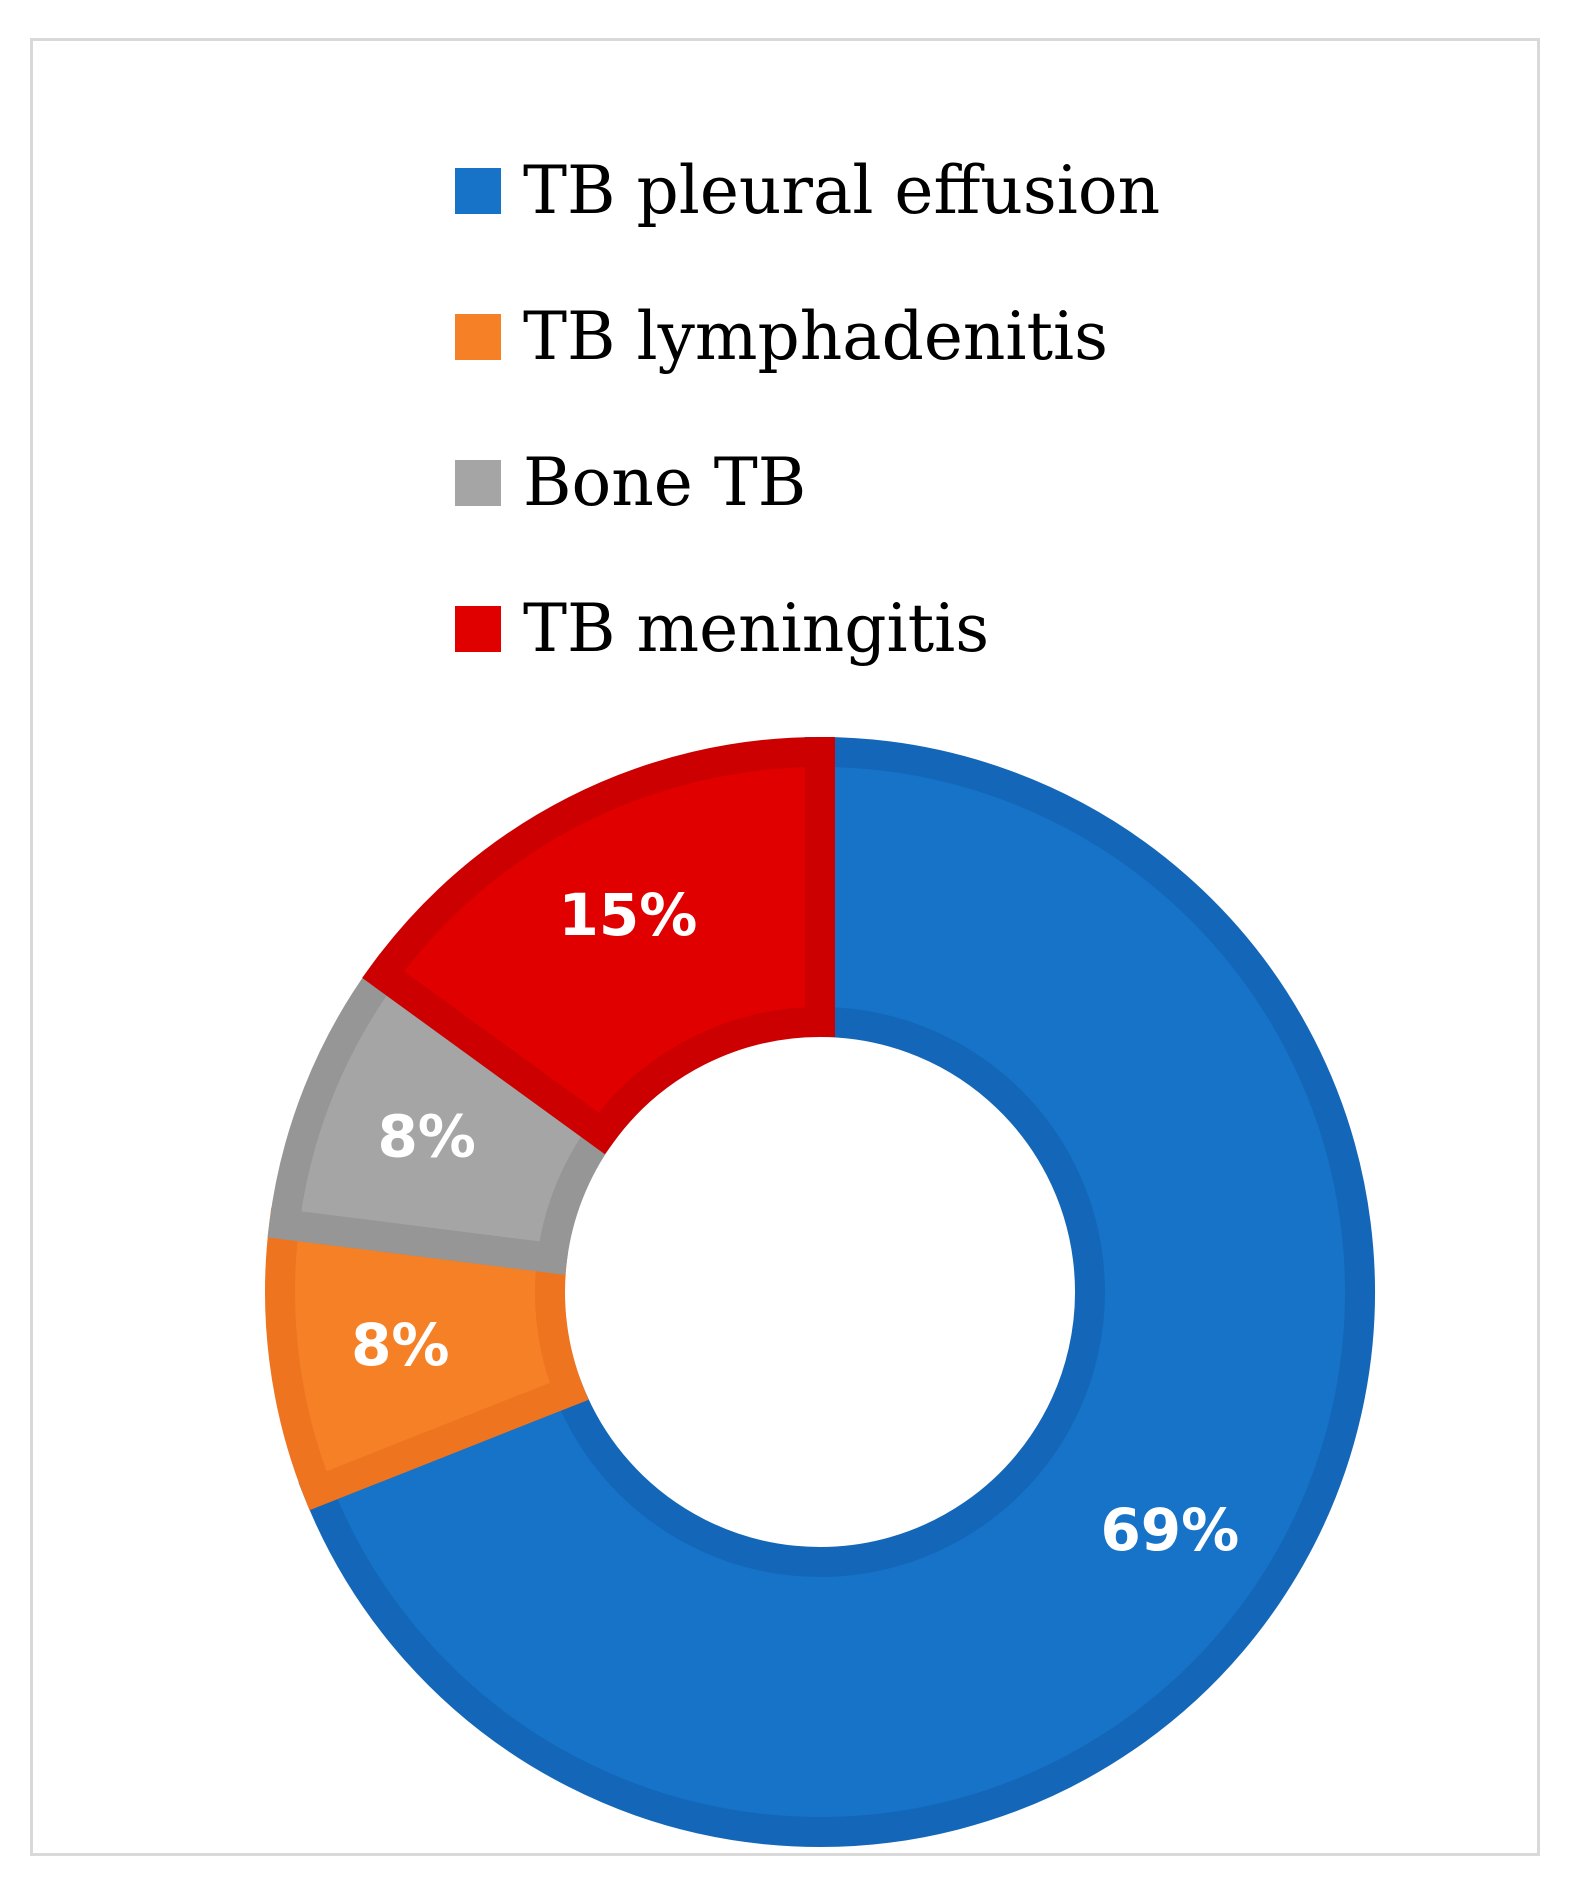 This screenshot has width=1570, height=1892. I want to click on legend-item-tb-meningitis: TB meningitis, so click(807, 629).